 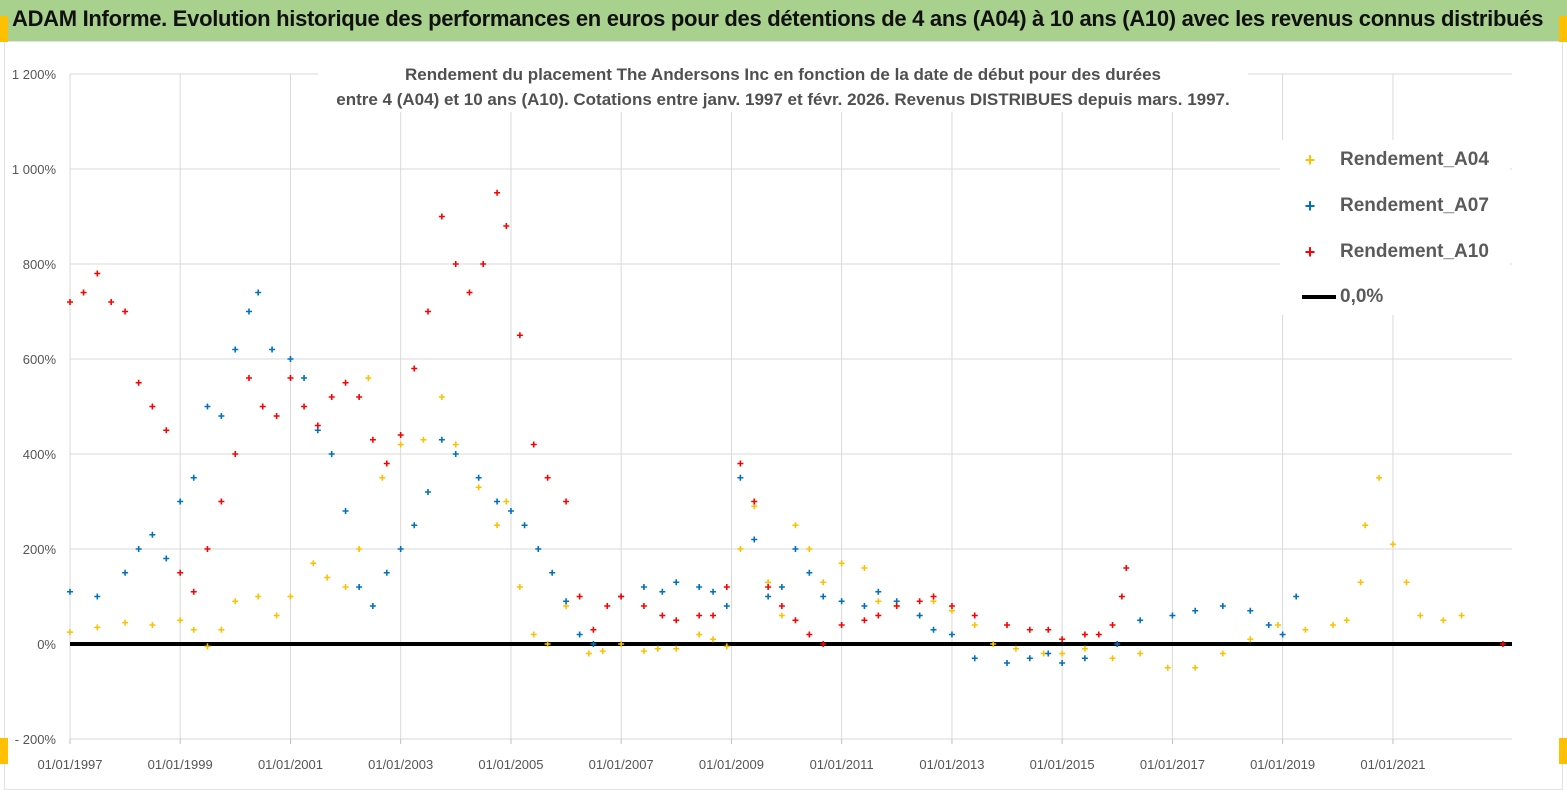 I want to click on legend-item-a07: + Rendement_A07, so click(x=1384, y=206).